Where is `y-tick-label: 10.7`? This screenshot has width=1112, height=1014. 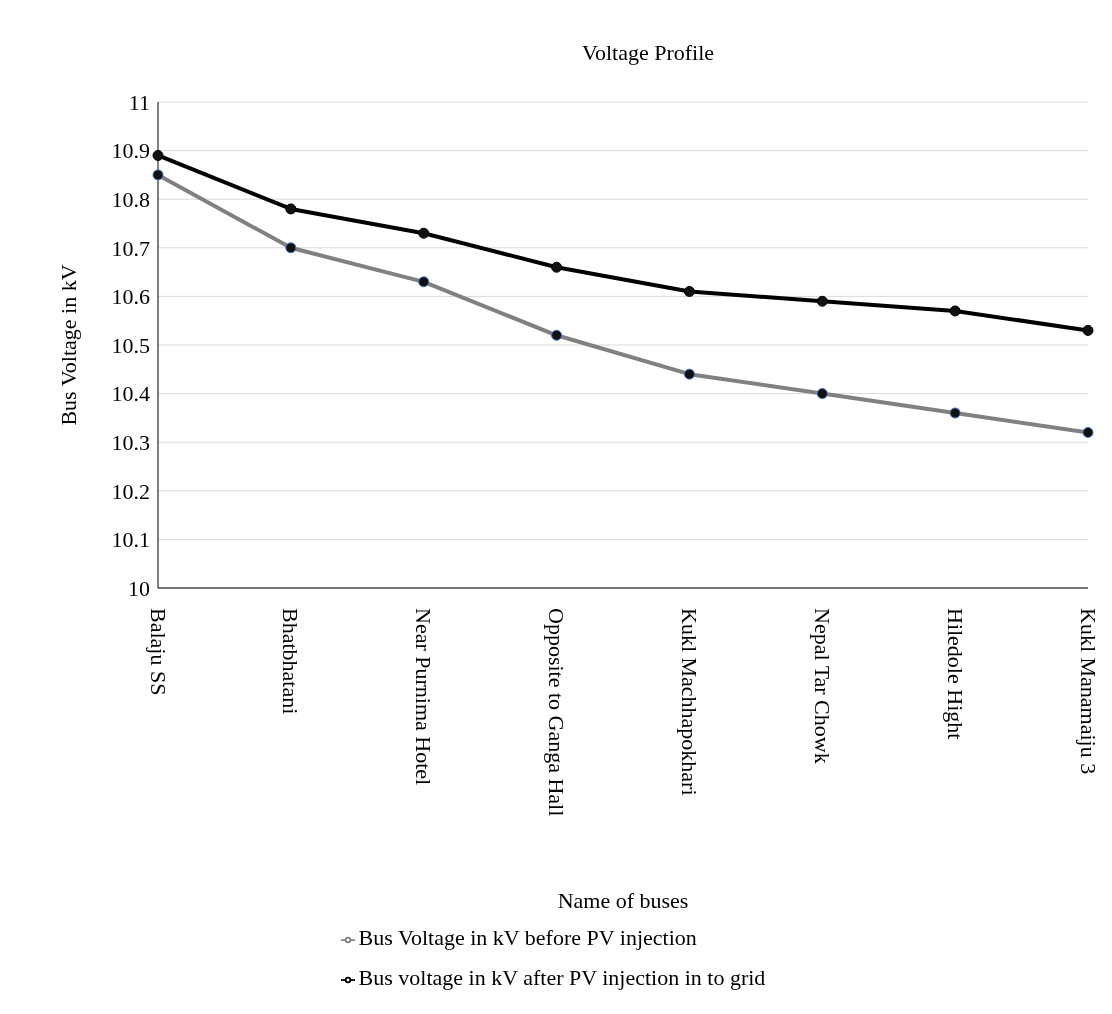 y-tick-label: 10.7 is located at coordinates (130, 248).